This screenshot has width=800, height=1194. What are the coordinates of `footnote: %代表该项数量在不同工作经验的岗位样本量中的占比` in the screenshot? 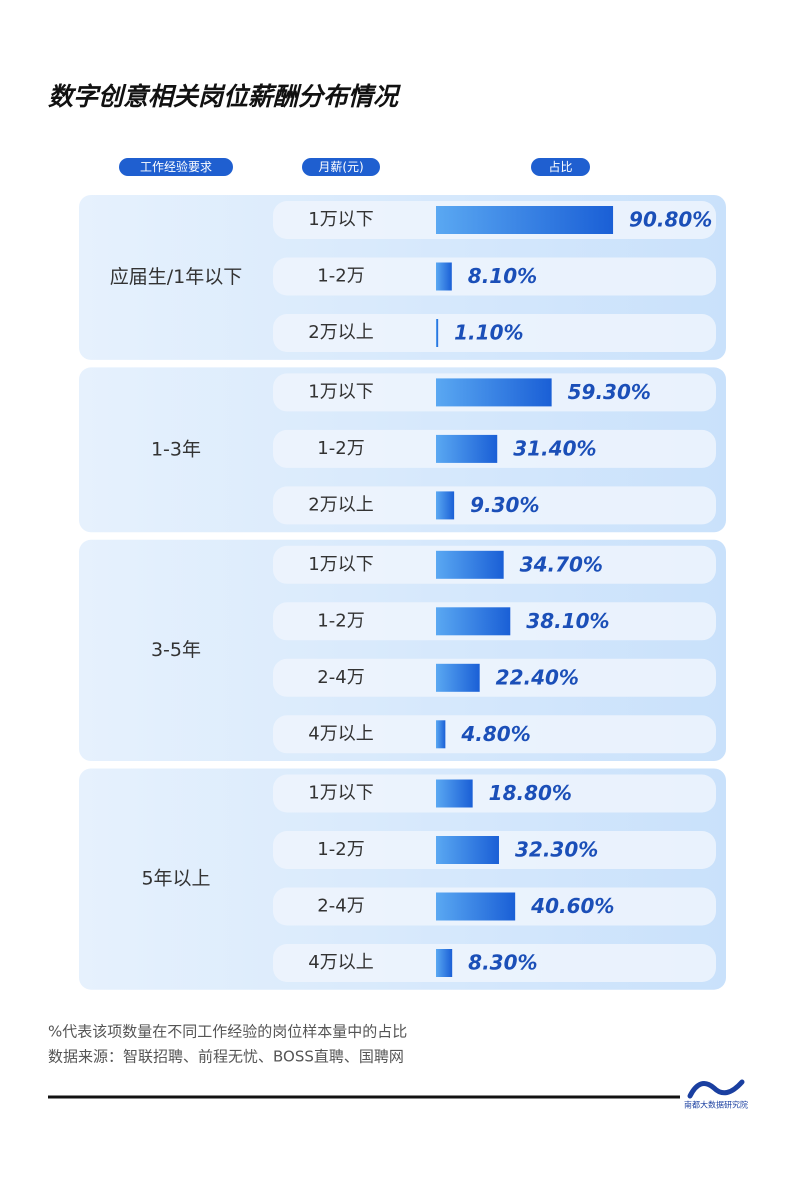 It's located at (227, 1032).